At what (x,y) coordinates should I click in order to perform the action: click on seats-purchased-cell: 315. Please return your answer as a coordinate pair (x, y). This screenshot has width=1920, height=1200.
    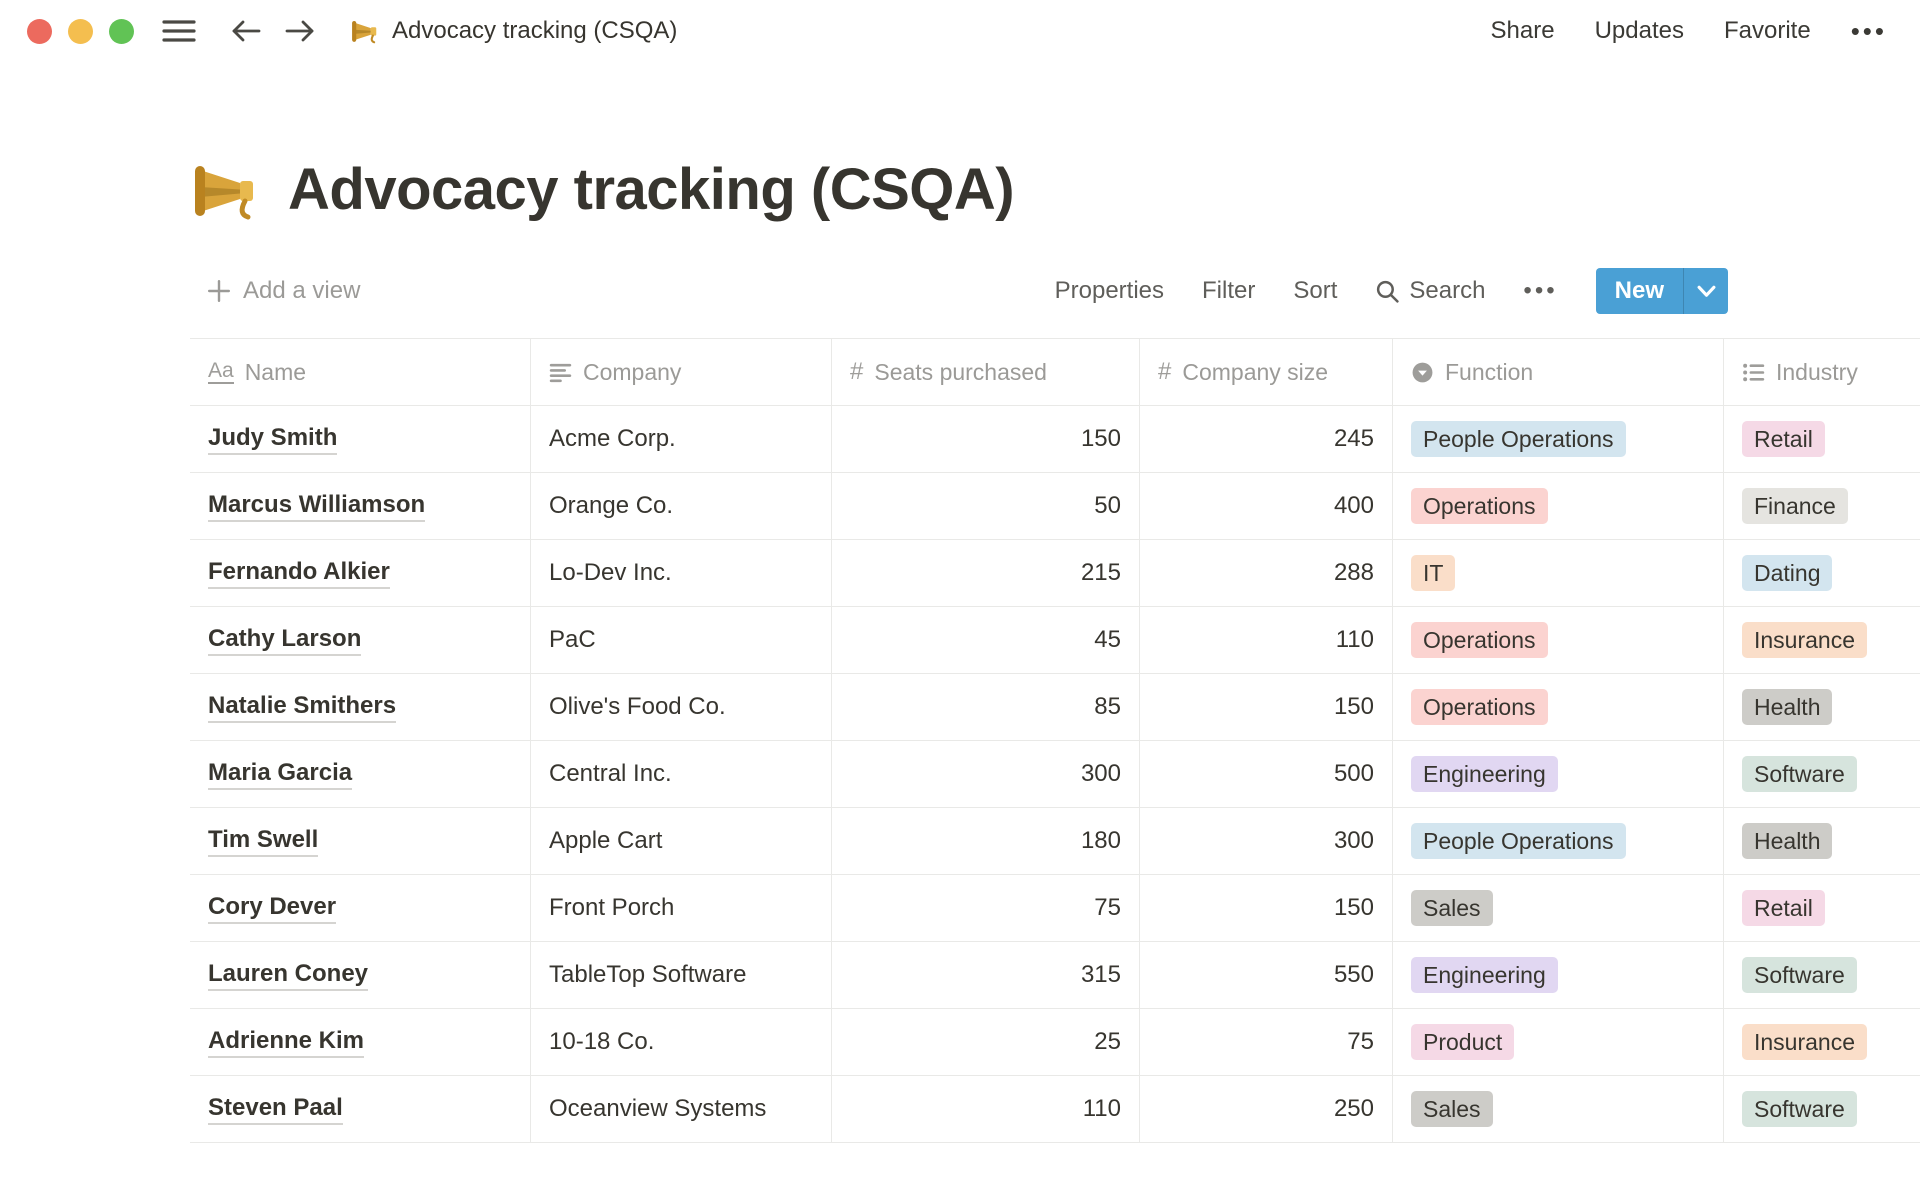
    Looking at the image, I should click on (985, 975).